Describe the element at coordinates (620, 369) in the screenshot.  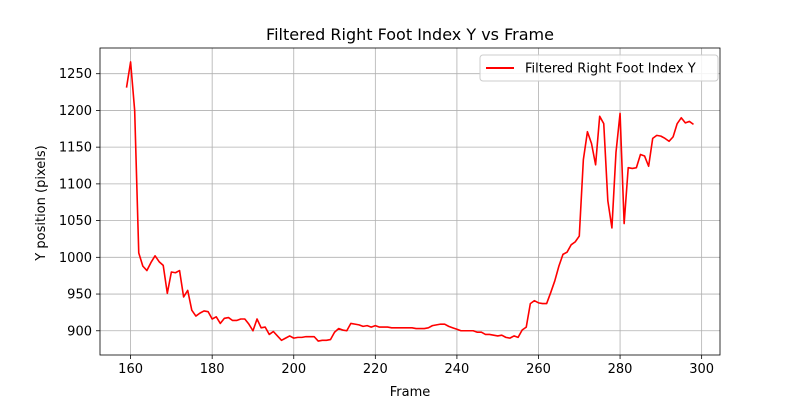
I see `x-tick-label: 280` at that location.